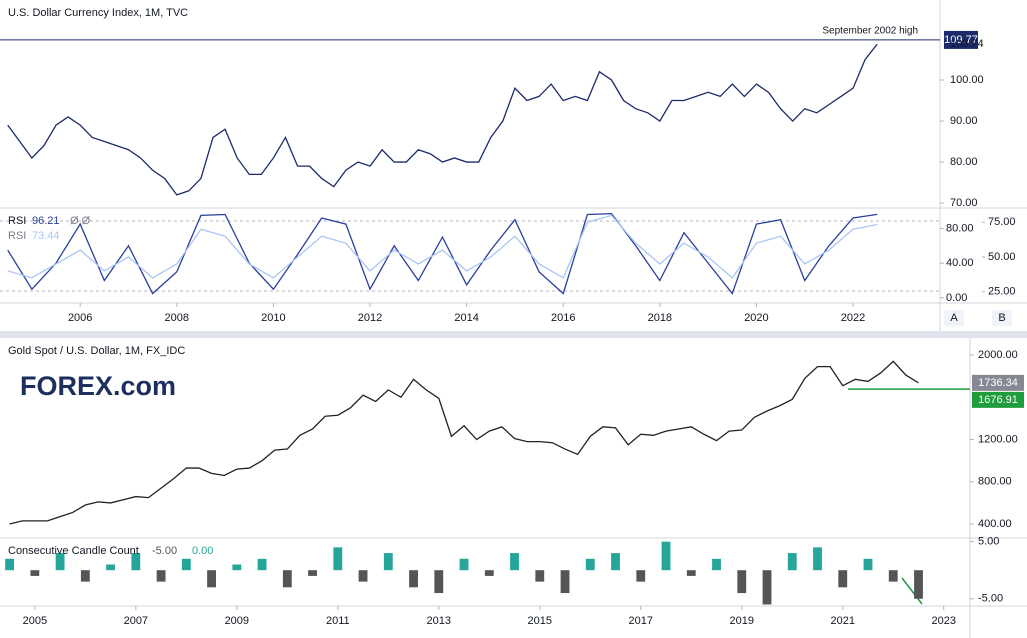 This screenshot has height=638, width=1027. I want to click on y-tick-label: 70.00, so click(964, 203).